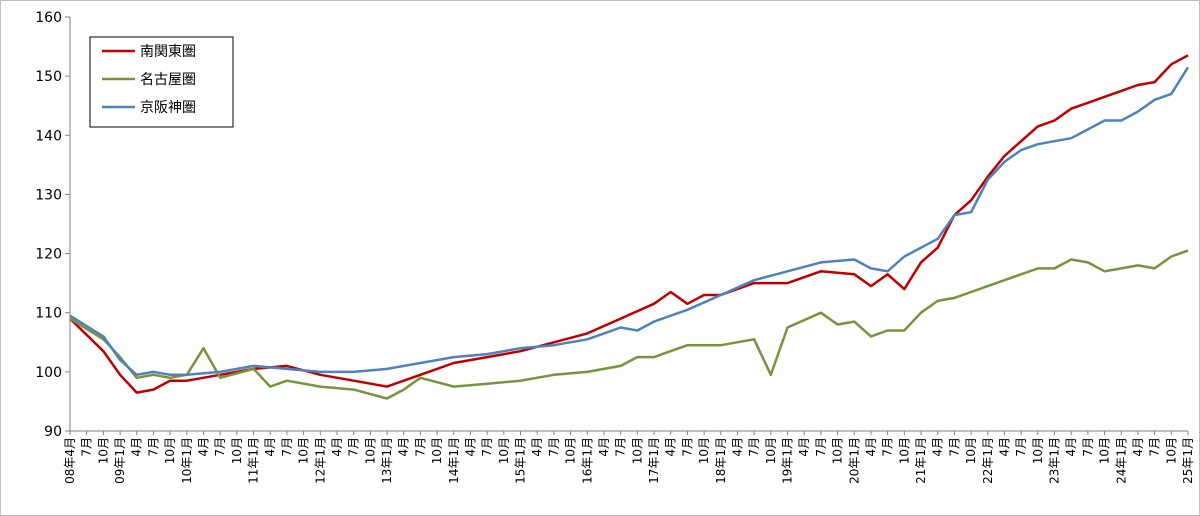 Image resolution: width=1200 pixels, height=516 pixels. Describe the element at coordinates (168, 108) in the screenshot. I see `legend-label: 京阪神圏` at that location.